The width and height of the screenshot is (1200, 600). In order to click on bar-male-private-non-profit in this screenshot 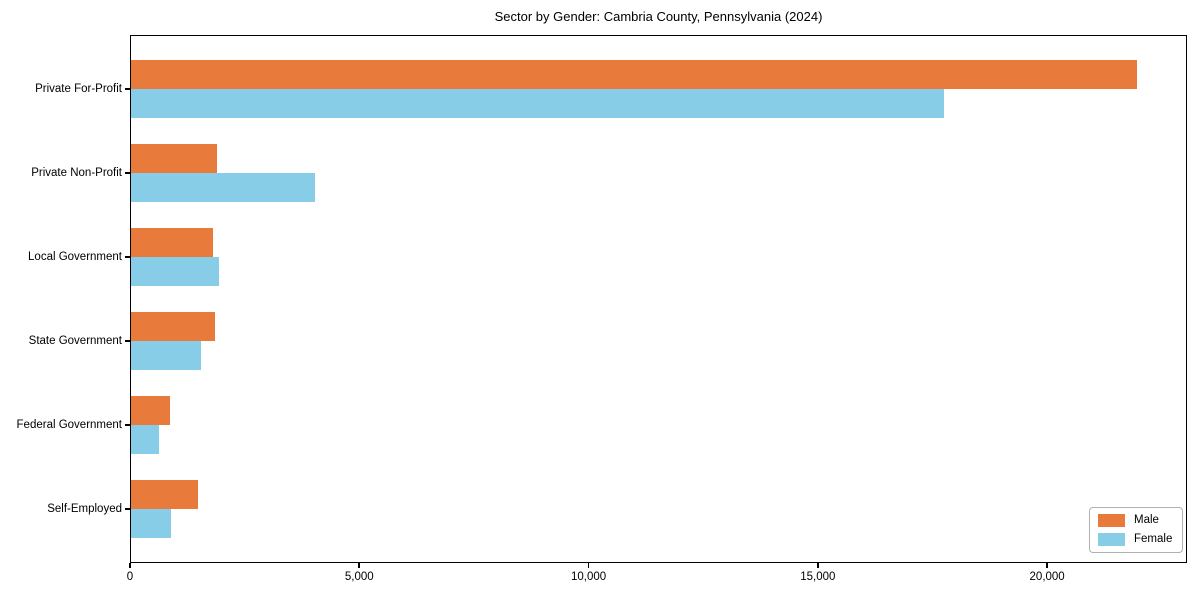, I will do `click(174, 158)`.